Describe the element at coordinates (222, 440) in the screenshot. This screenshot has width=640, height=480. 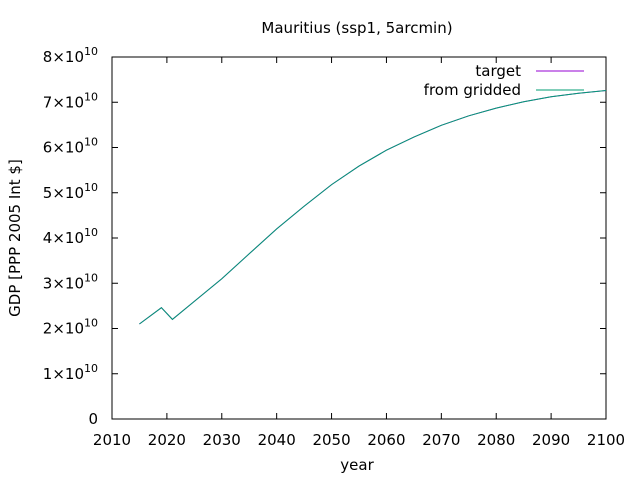
I see `x-tick-label: 2030` at that location.